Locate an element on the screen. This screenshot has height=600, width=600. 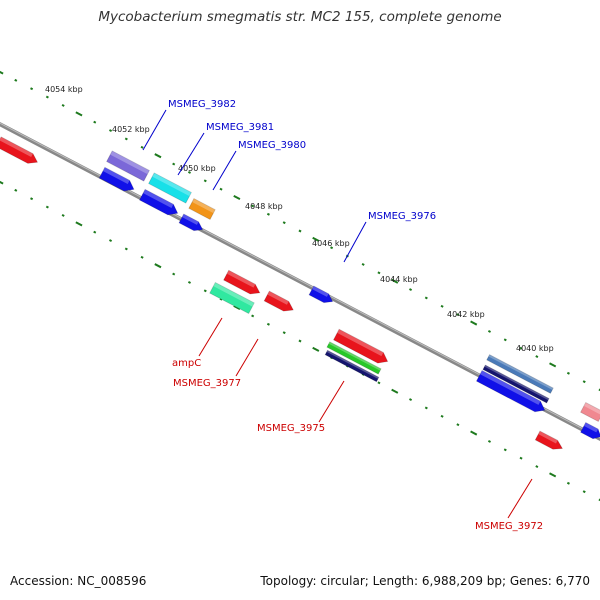
axis-tick-label: 4050 kbp is located at coordinates (197, 168).